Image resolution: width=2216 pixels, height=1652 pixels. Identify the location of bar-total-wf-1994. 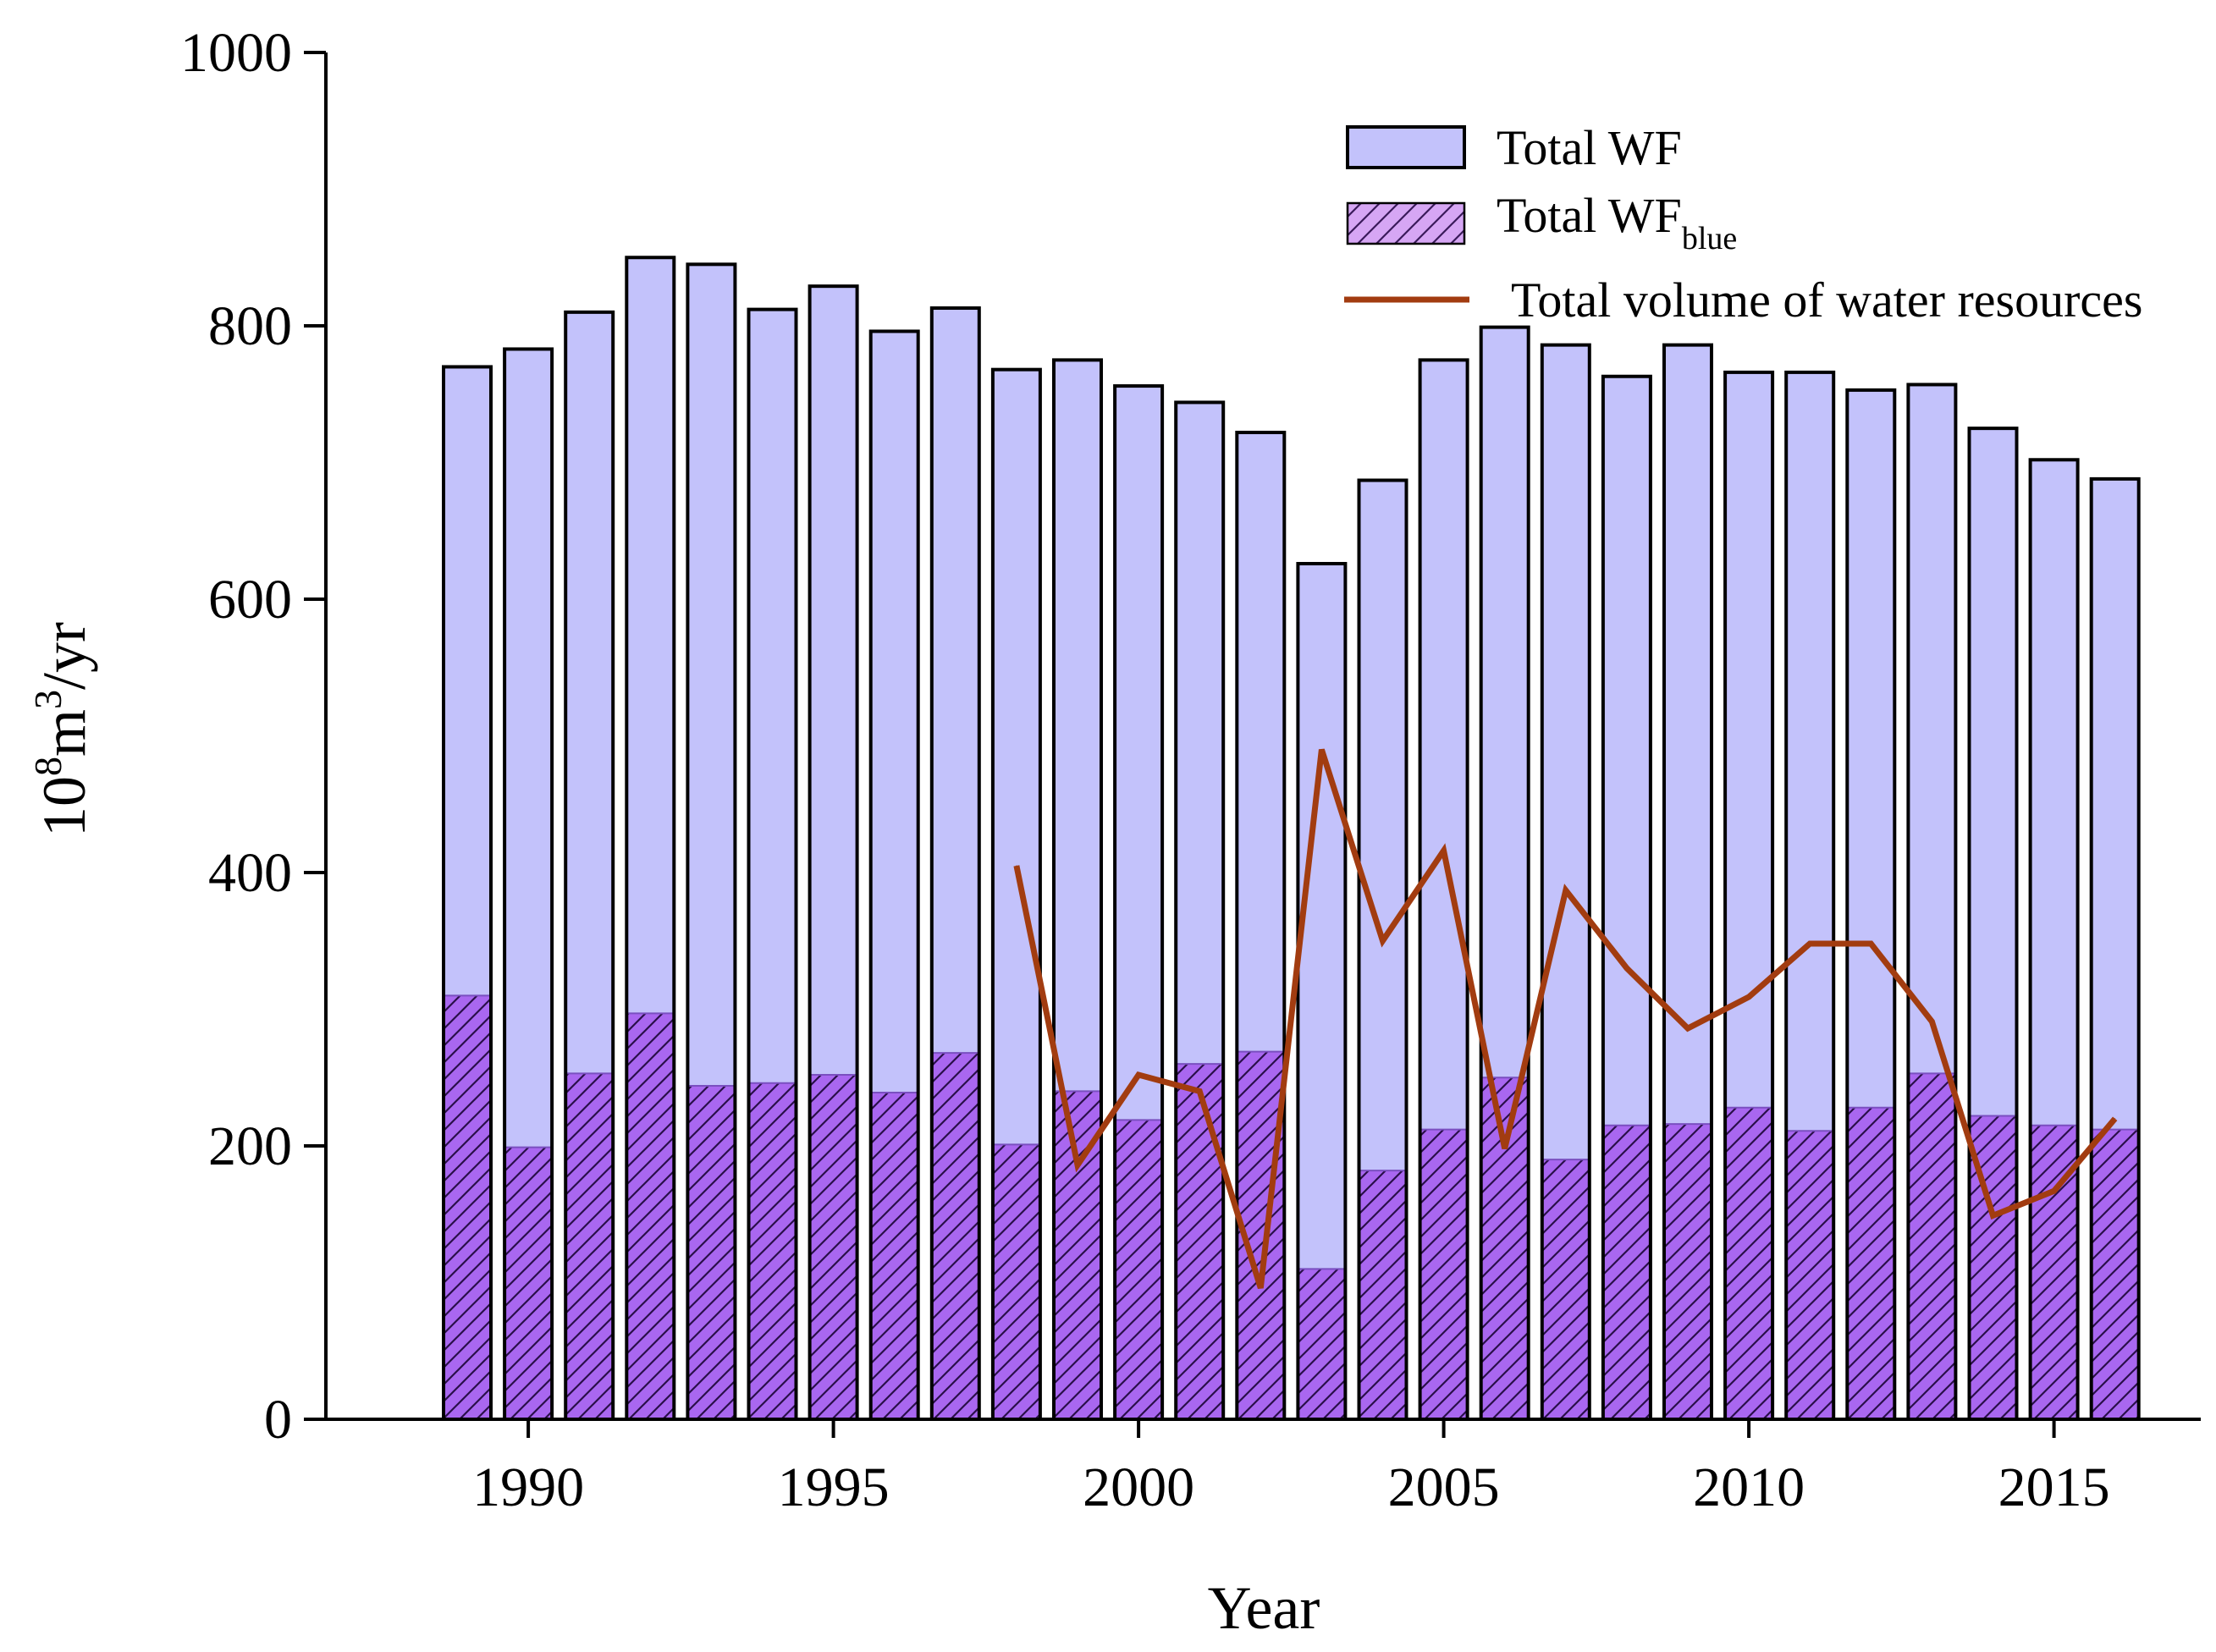
(772, 696).